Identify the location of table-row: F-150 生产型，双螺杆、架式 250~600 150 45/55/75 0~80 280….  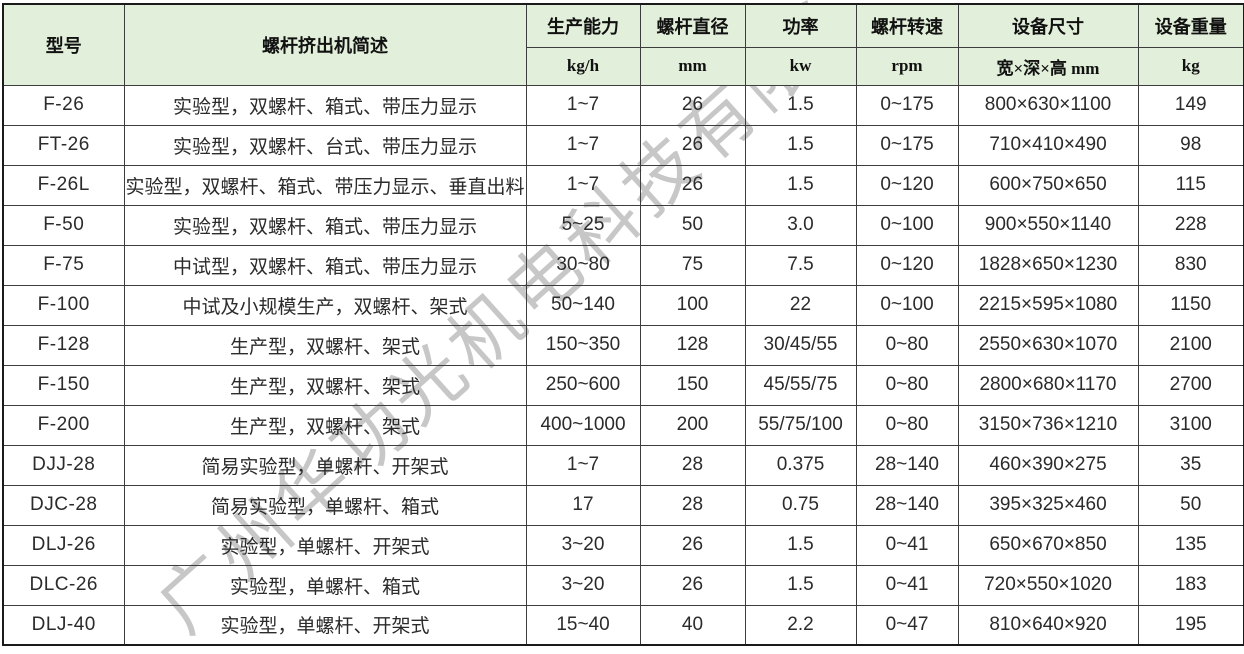
(623, 385).